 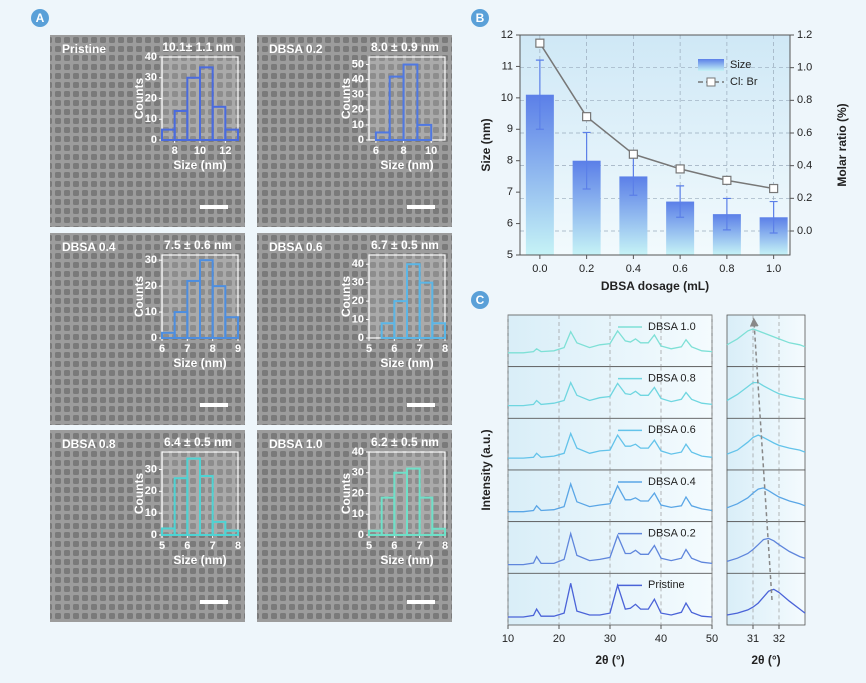 What do you see at coordinates (765, 660) in the screenshot?
I see `x-axis-label: 2θ (°)` at bounding box center [765, 660].